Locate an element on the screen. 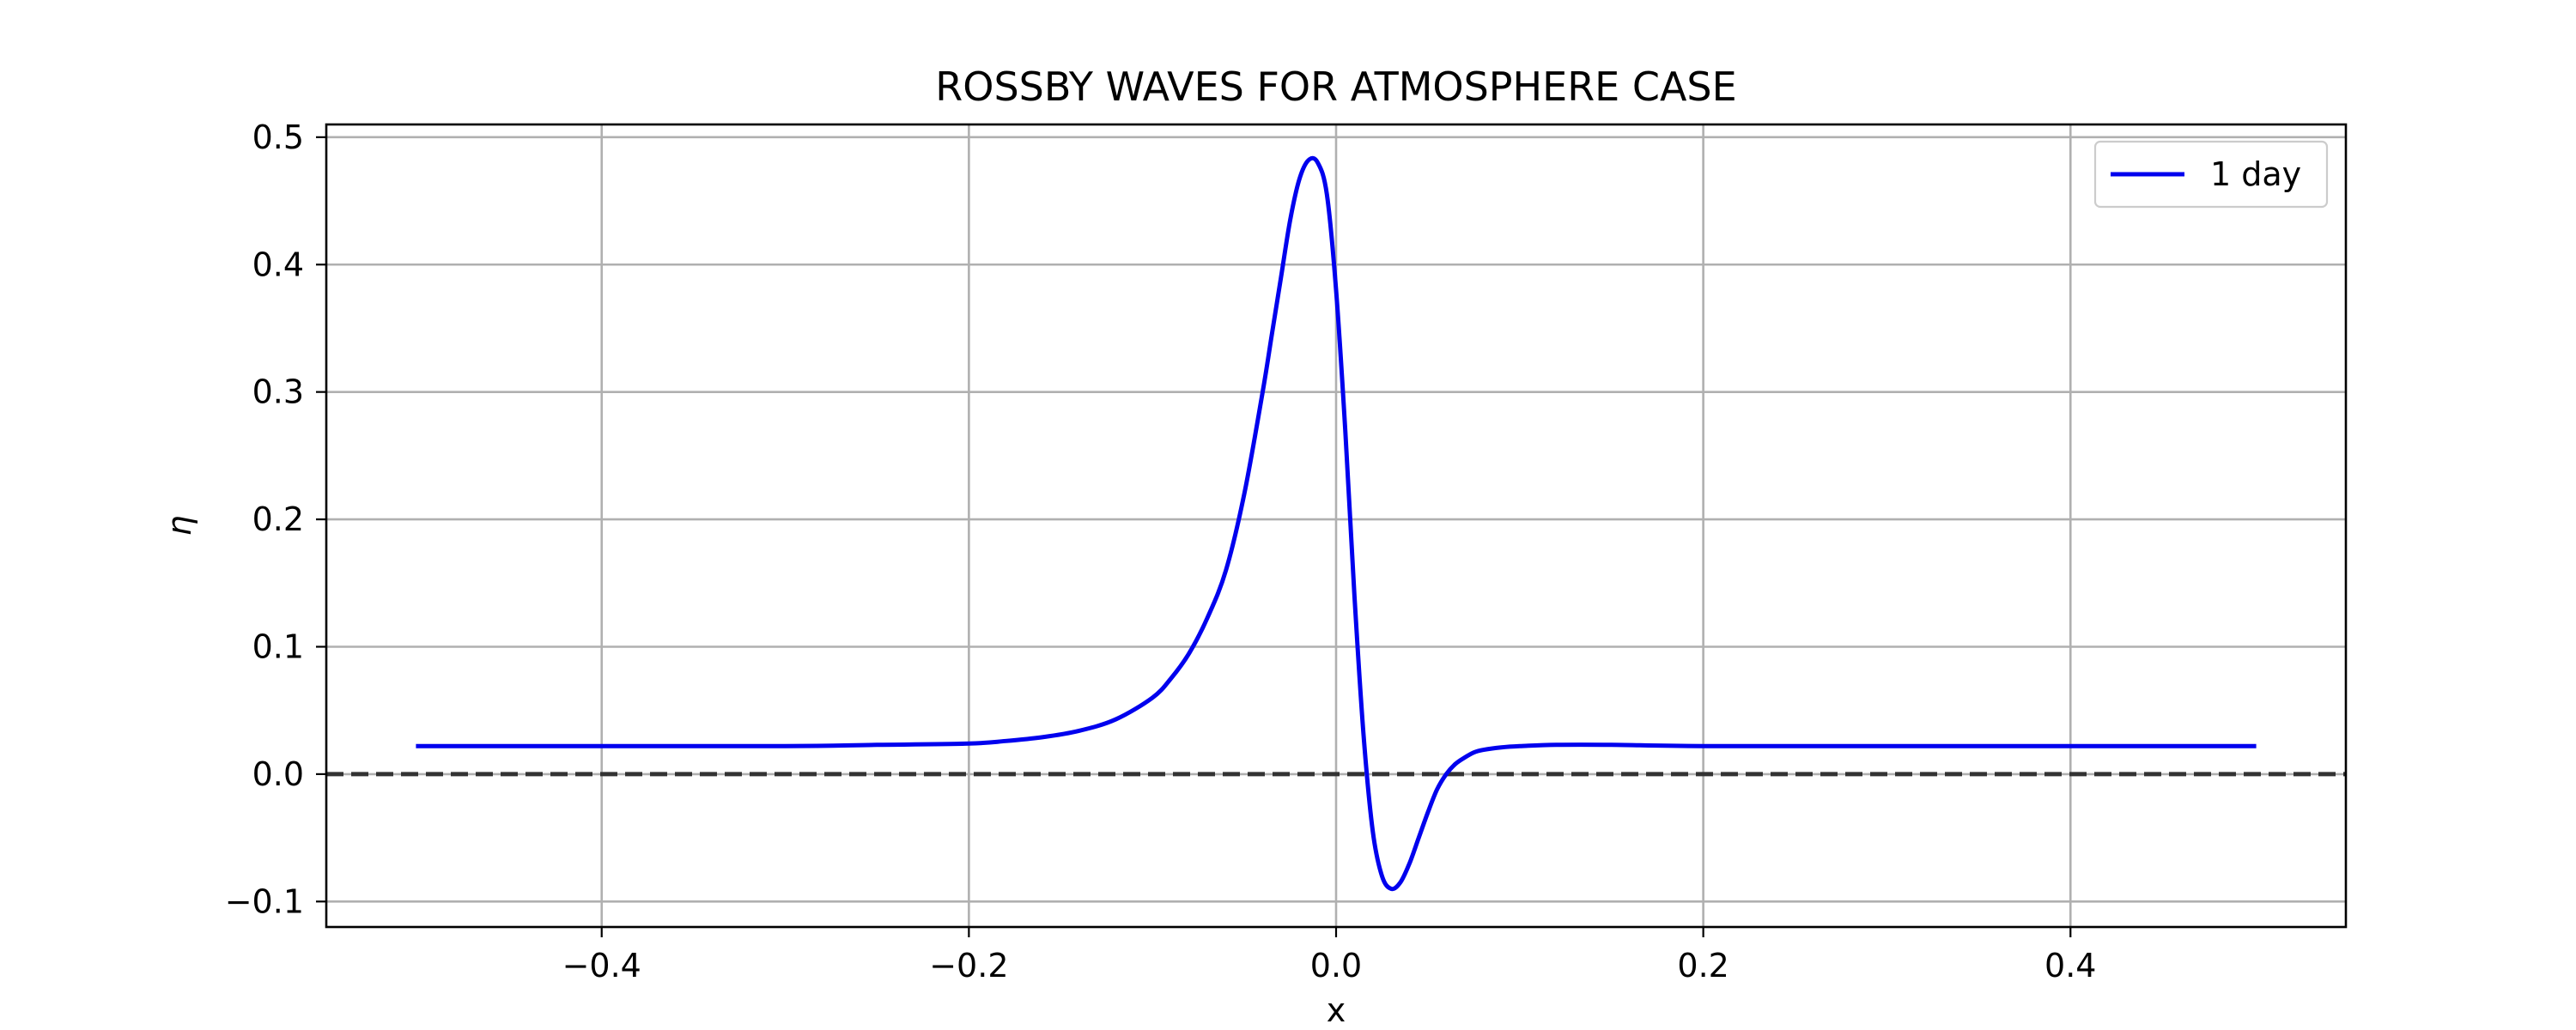 The image size is (2576, 1030). x-tick-label: 0.0 is located at coordinates (1336, 966).